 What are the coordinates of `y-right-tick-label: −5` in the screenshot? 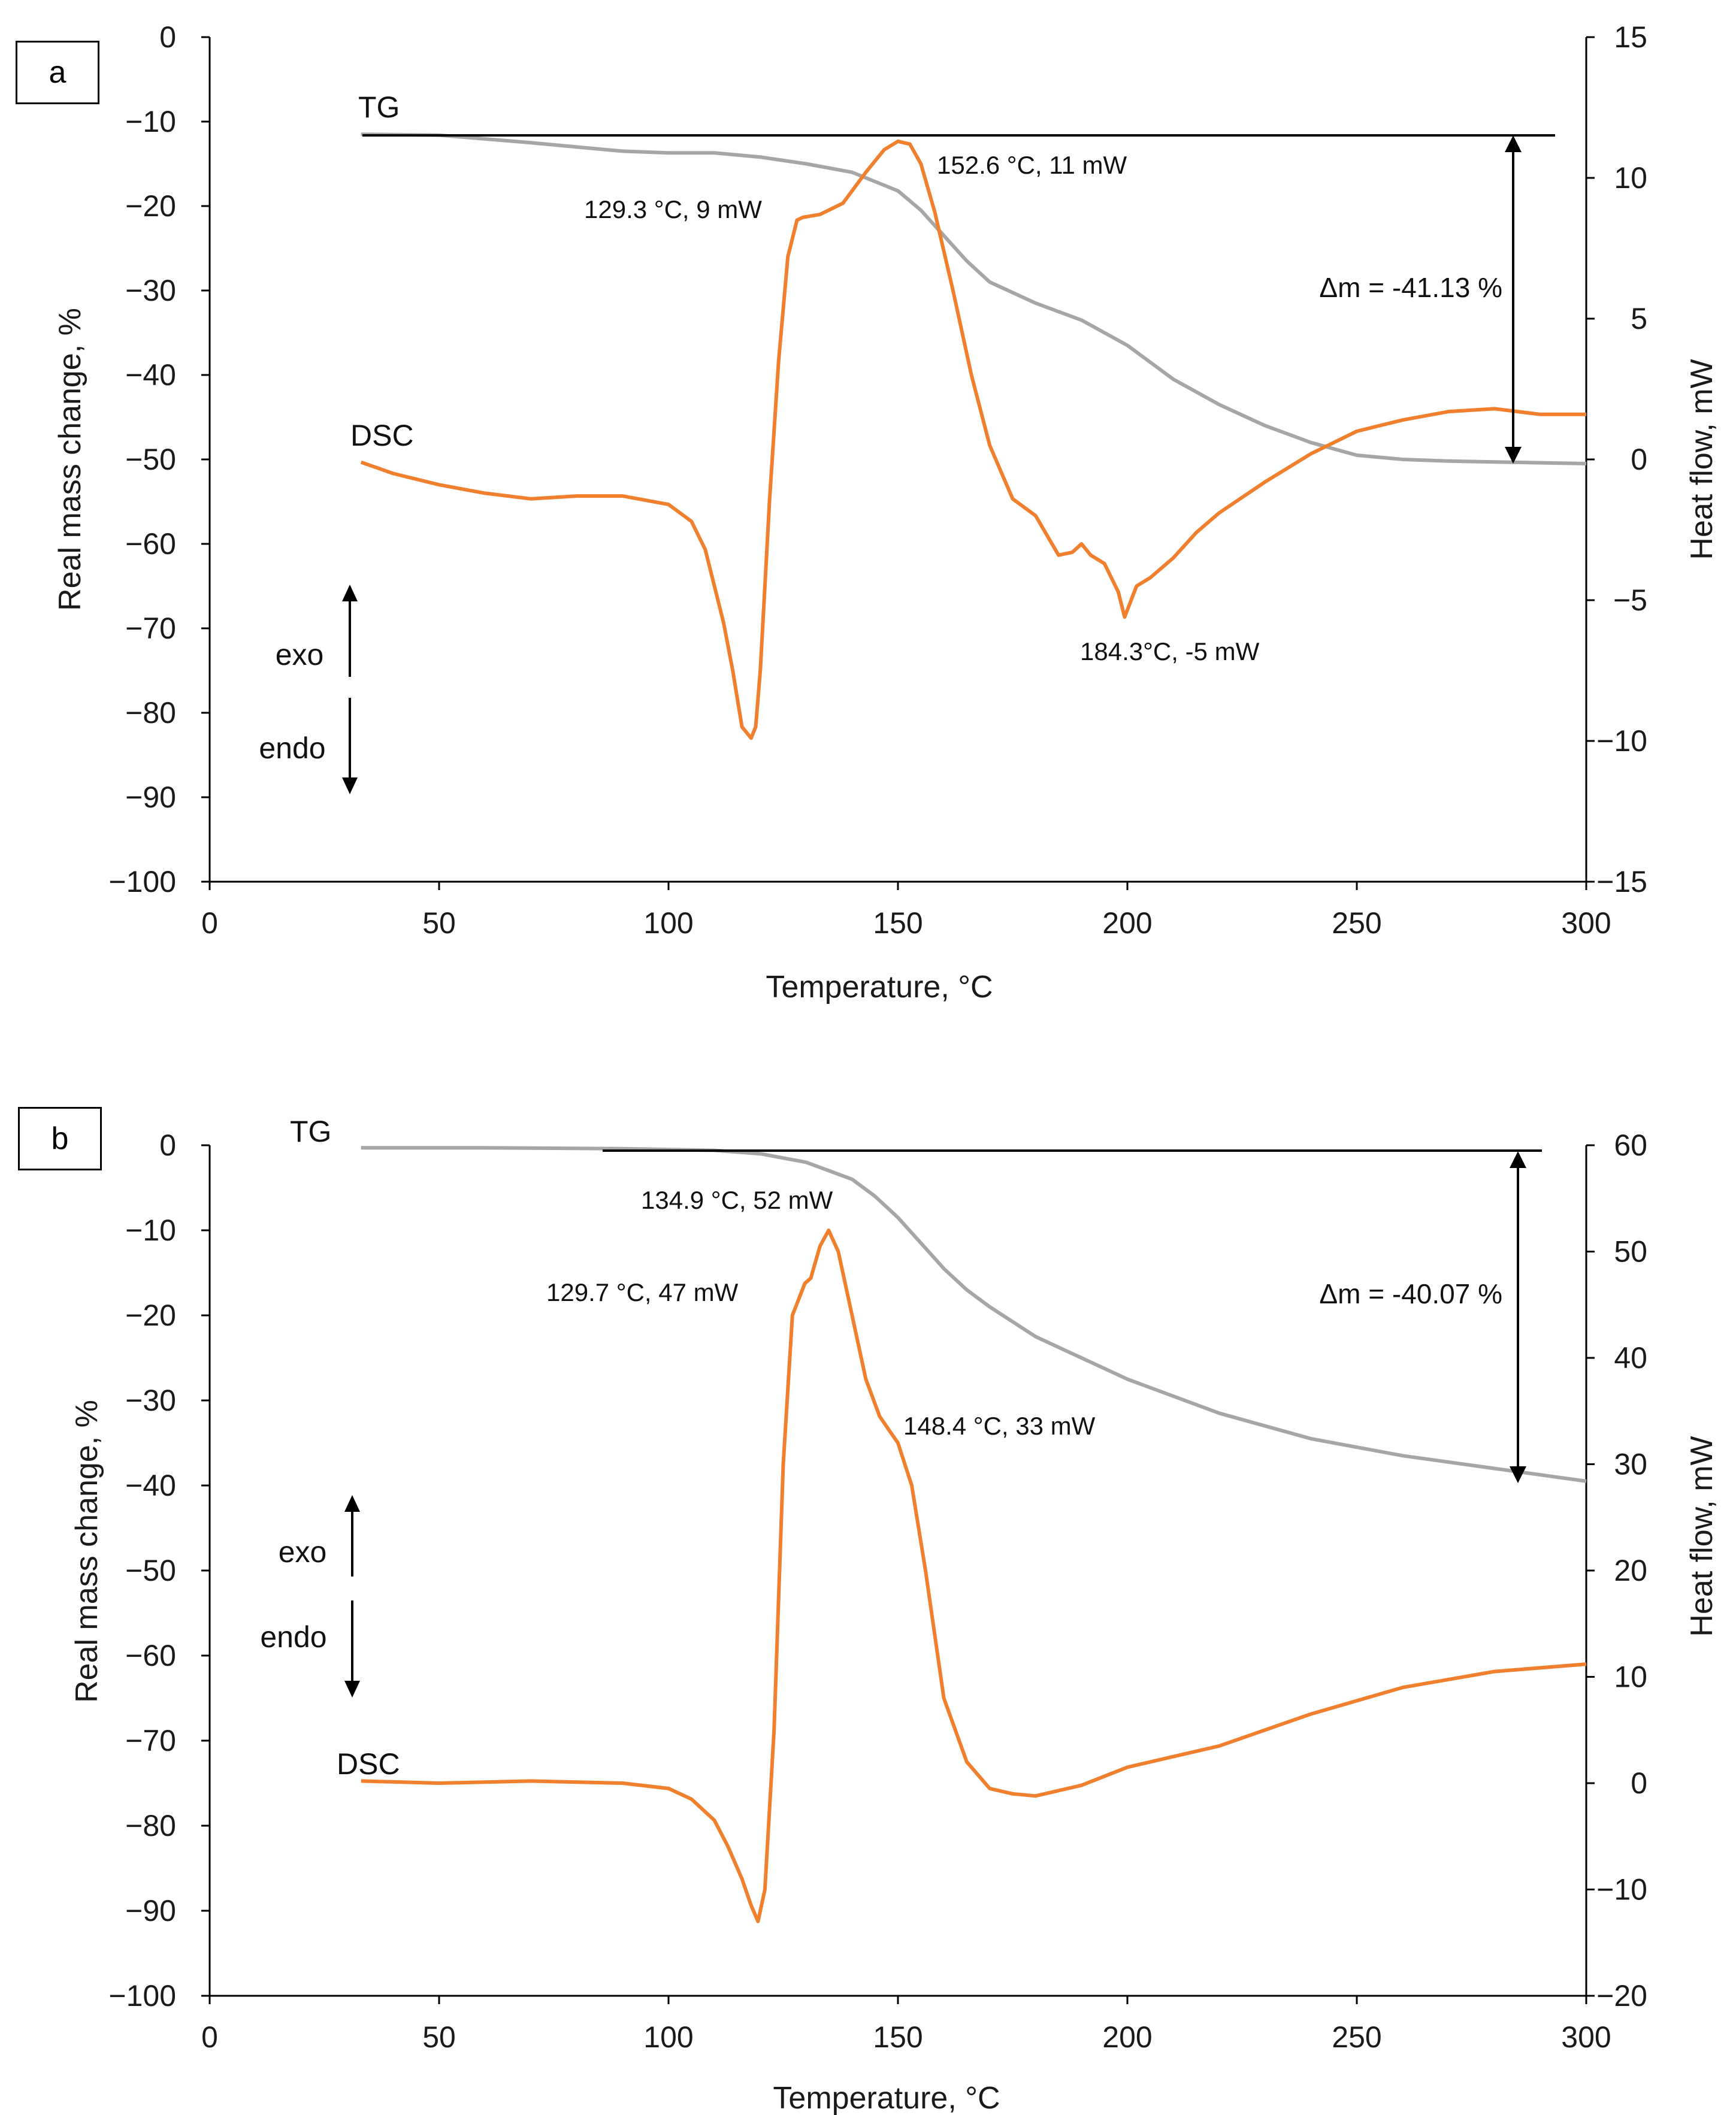 It's located at (1630, 600).